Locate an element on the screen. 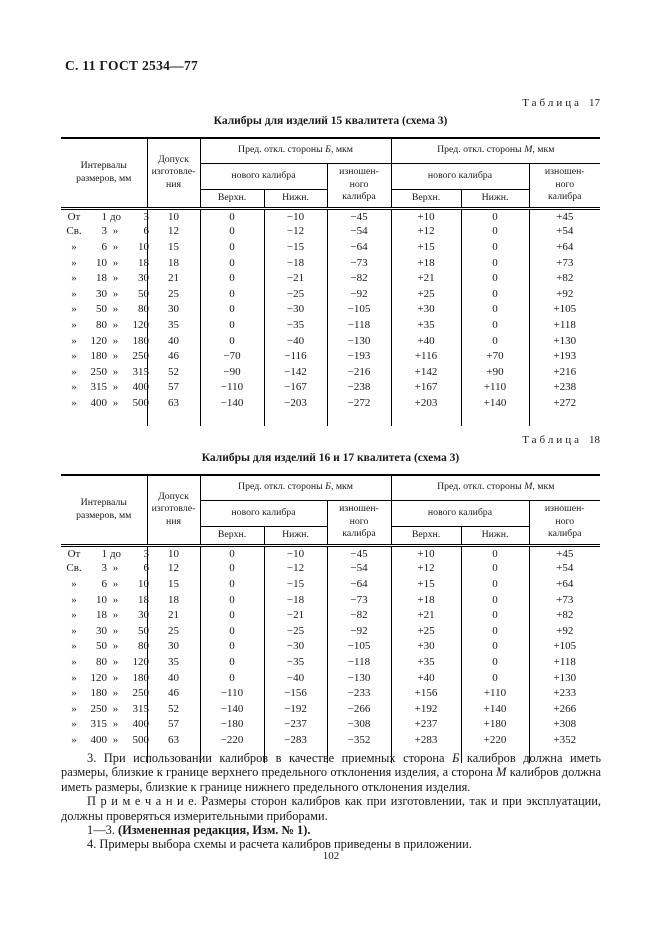 This screenshot has width=661, height=936. table-row: » 120» 180 40 0 −40 −130 +40 0 +130 is located at coordinates (331, 340).